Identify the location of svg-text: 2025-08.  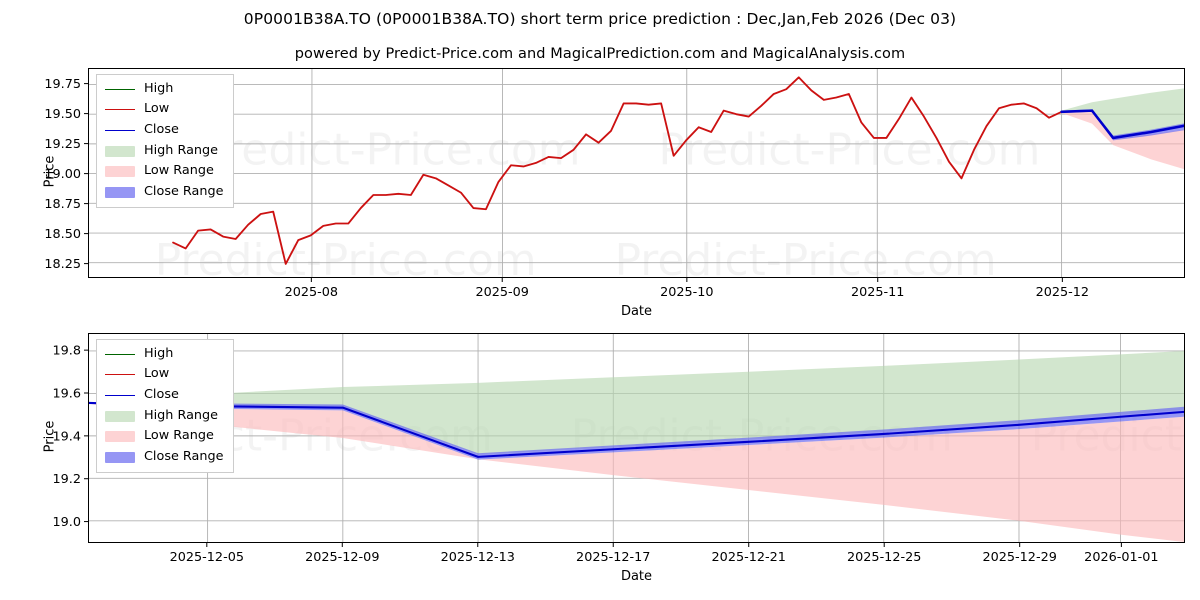
(311, 292).